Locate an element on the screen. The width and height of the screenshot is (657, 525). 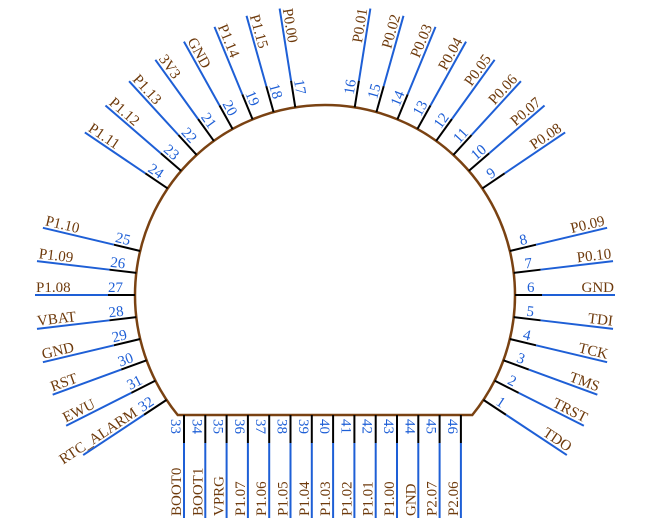
pin-number: 13 is located at coordinates (420, 108).